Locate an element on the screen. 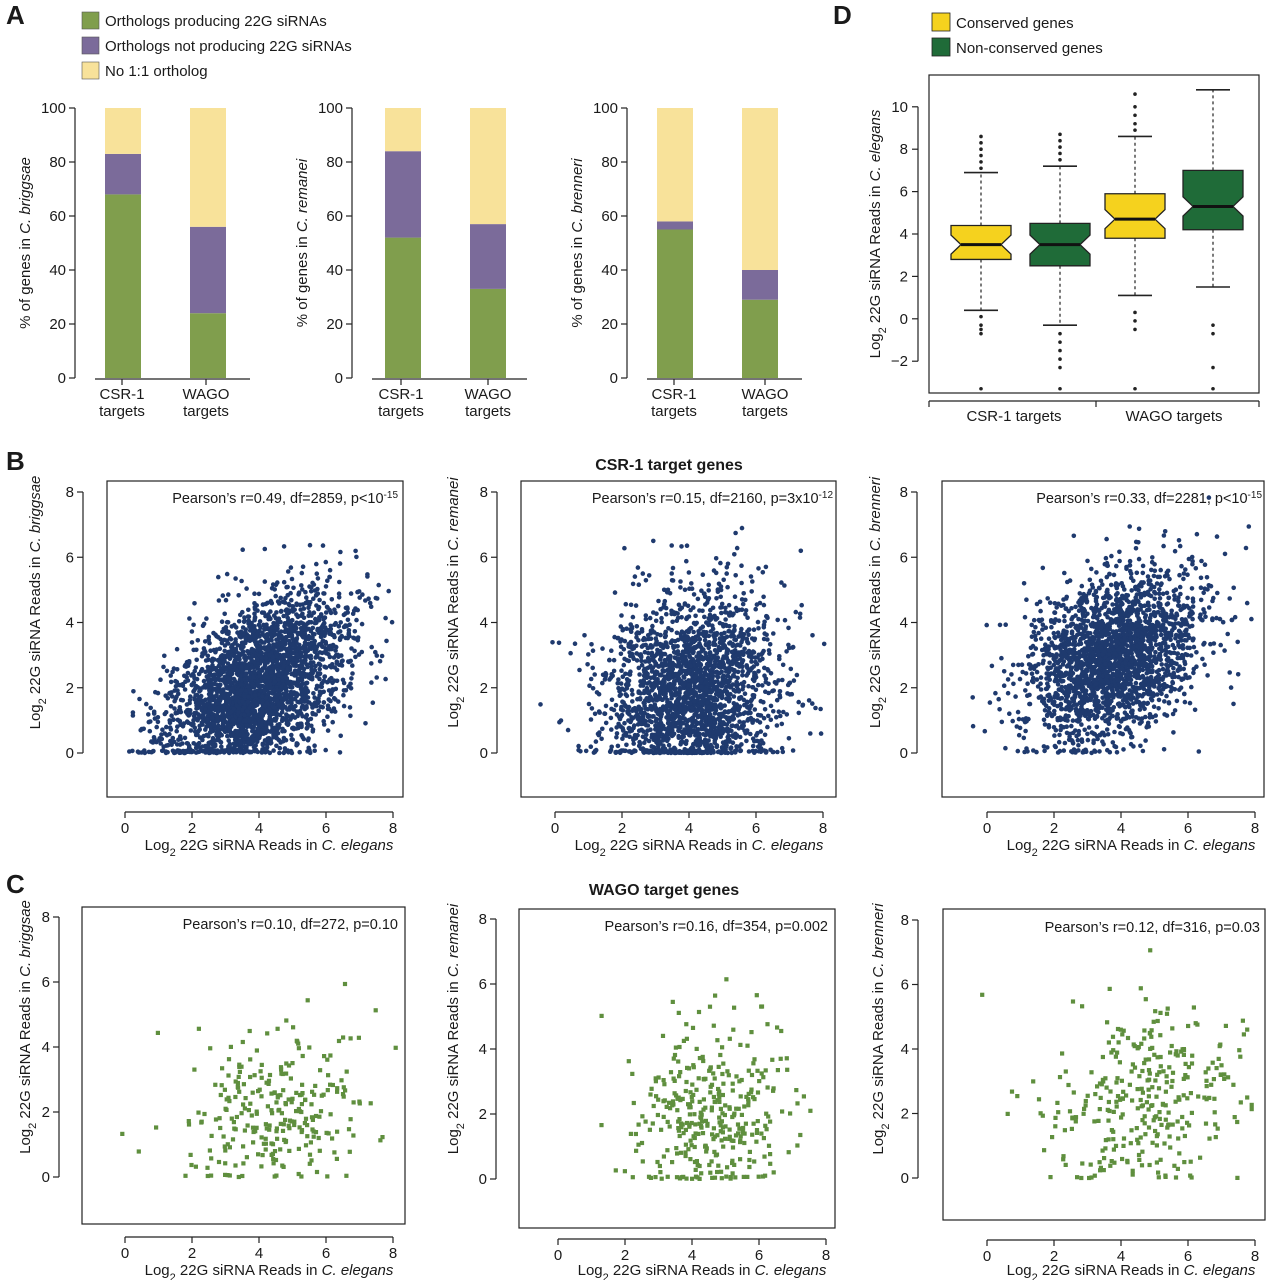 This screenshot has height=1280, width=1268. bar-segment is located at coordinates (123, 131).